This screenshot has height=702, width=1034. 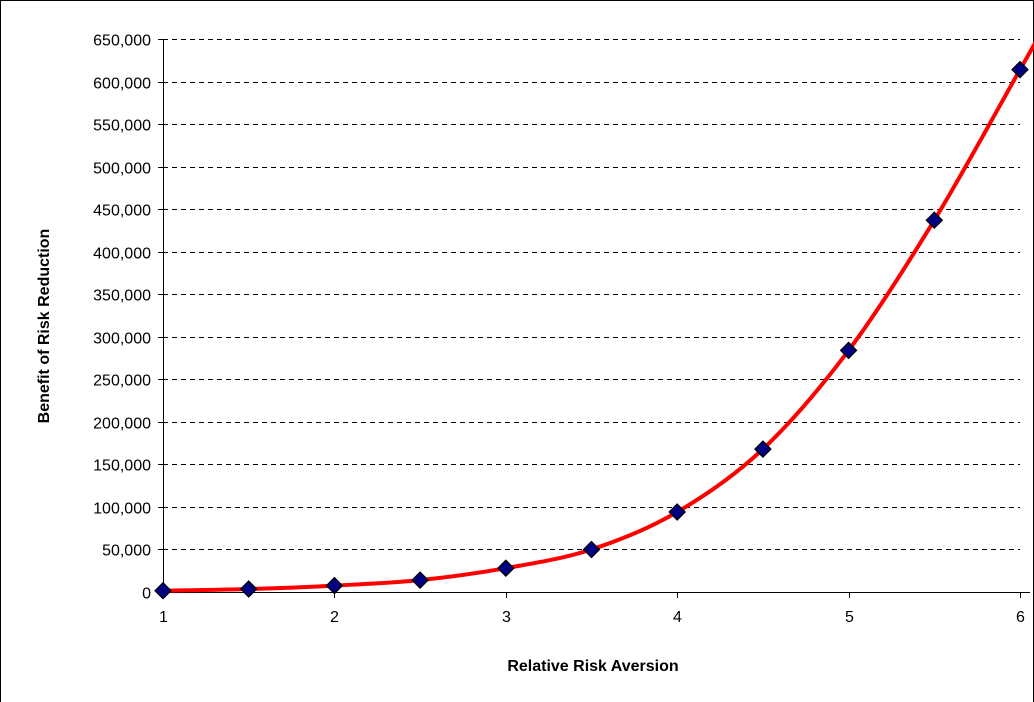 I want to click on x-tick-label: 1, so click(x=163, y=617).